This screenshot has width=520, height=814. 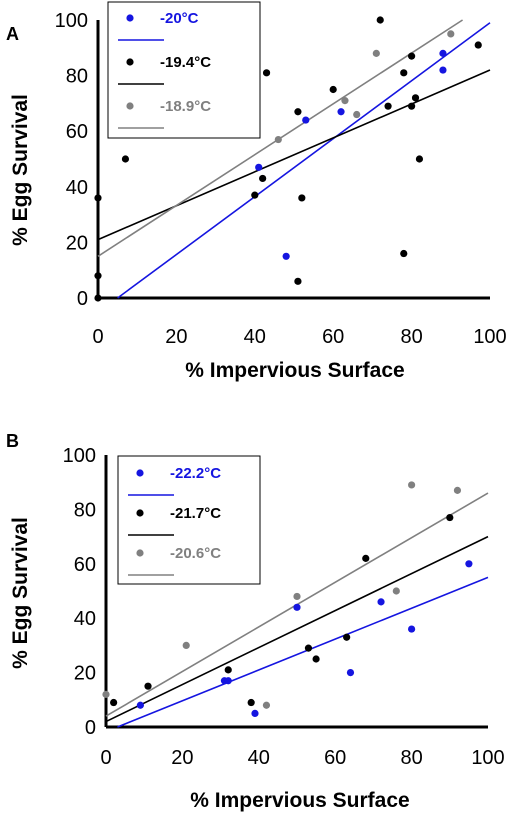 What do you see at coordinates (299, 337) in the screenshot?
I see `panel-a-x-ticks: 0 20 40 60 80 100` at bounding box center [299, 337].